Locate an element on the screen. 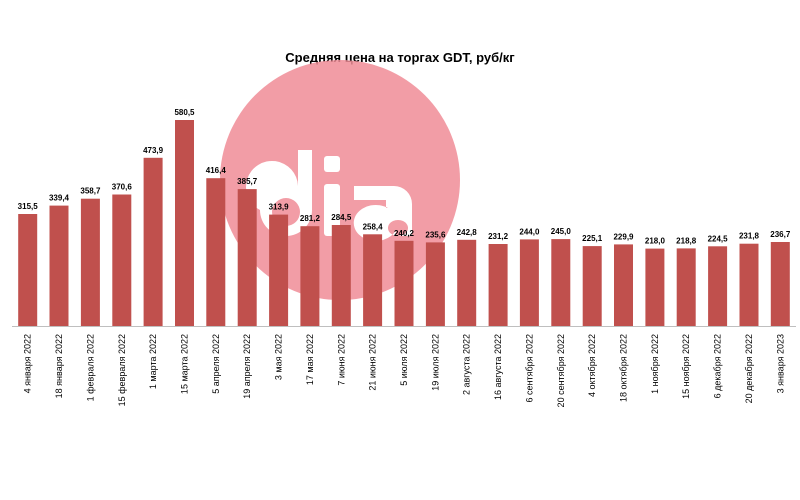 The width and height of the screenshot is (800, 500). bar-value-label: 218,0 is located at coordinates (655, 241).